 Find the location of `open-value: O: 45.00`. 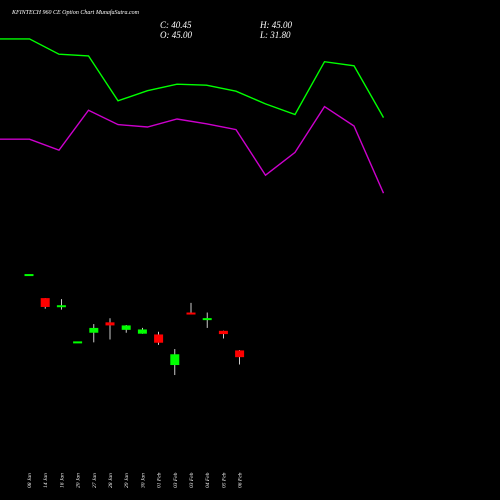

open-value: O: 45.00 is located at coordinates (176, 35).